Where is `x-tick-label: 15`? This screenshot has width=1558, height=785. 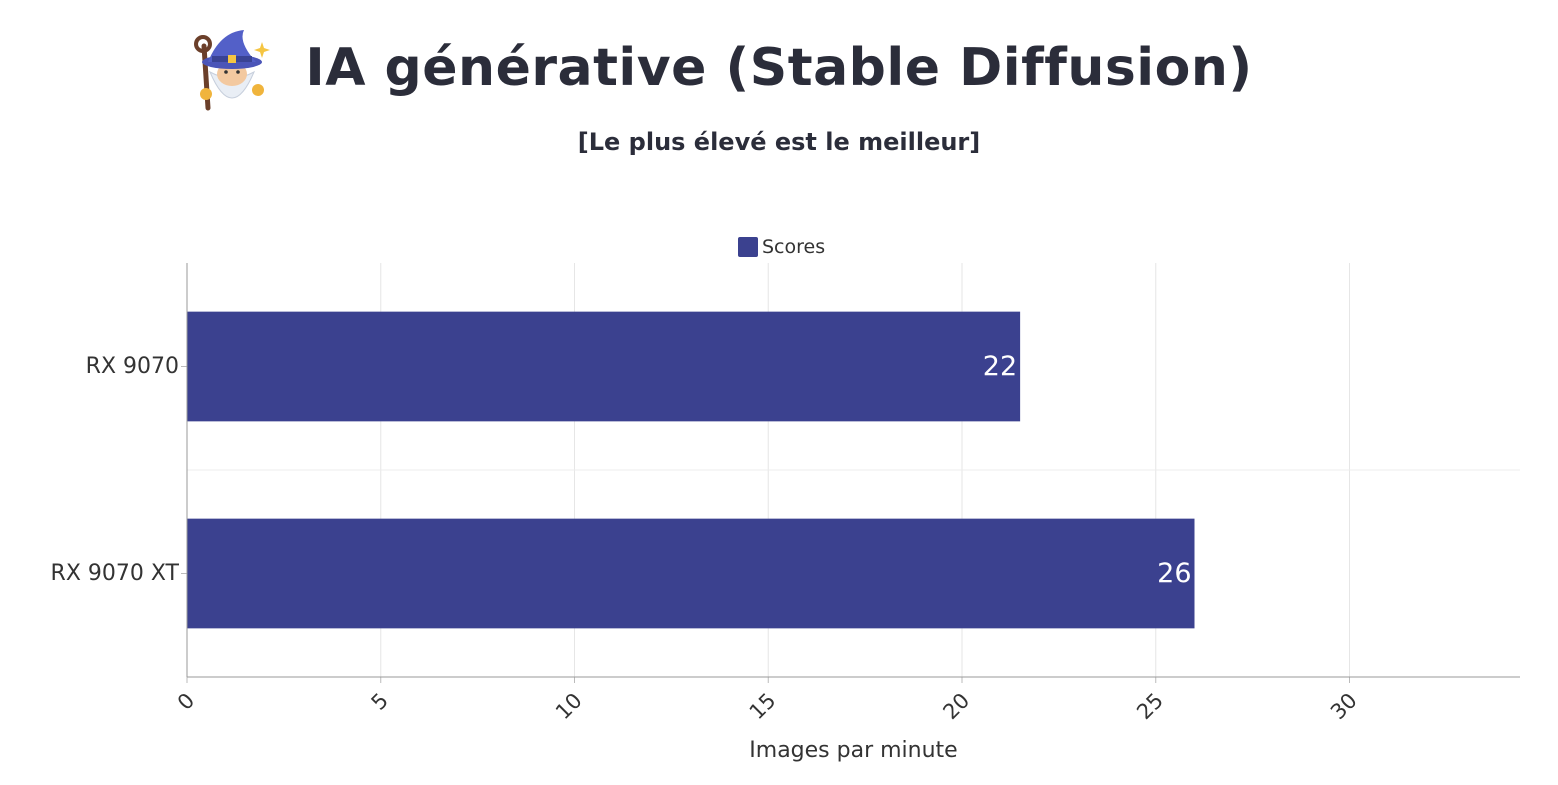
x-tick-label: 15 is located at coordinates (763, 706).